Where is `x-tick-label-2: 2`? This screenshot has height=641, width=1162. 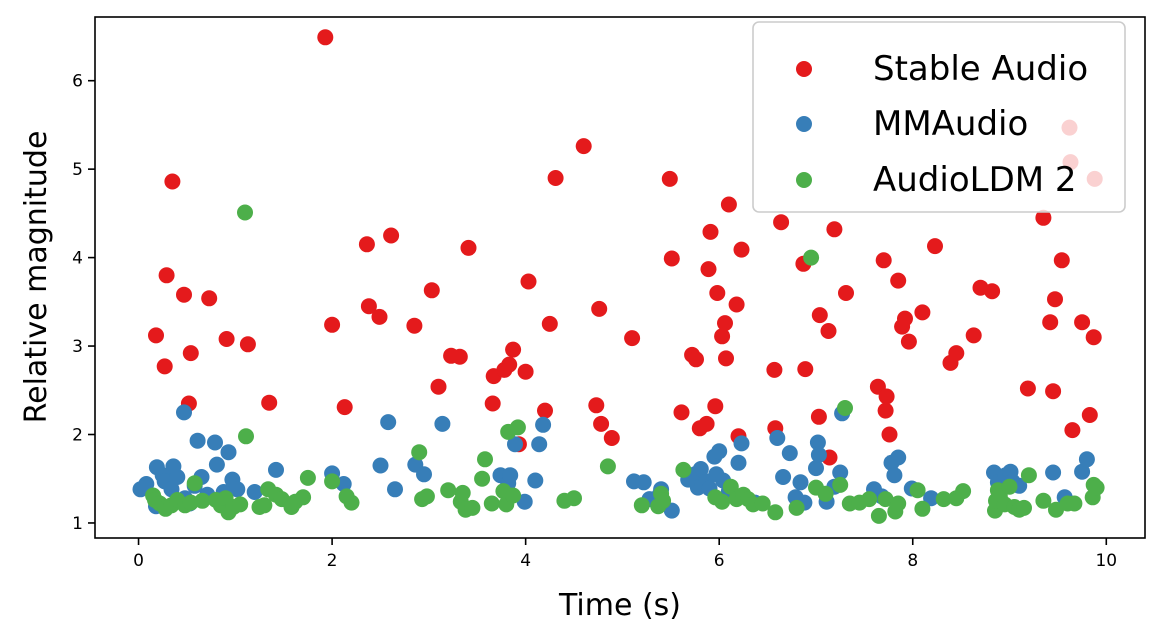
x-tick-label-2: 2 is located at coordinates (332, 561).